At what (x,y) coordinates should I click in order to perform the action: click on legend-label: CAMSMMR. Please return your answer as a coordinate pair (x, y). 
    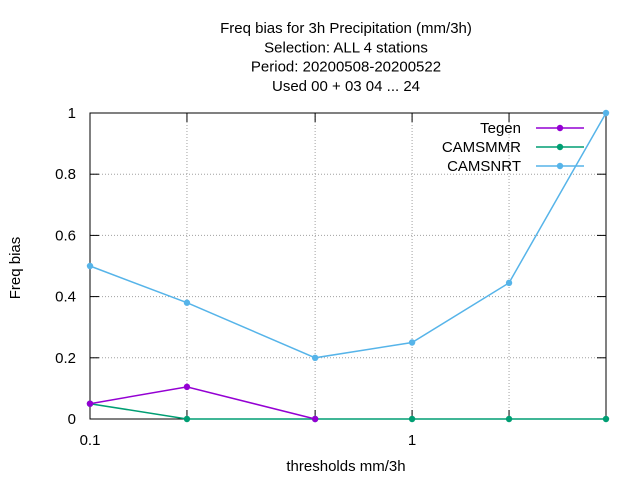
    Looking at the image, I should click on (481, 147).